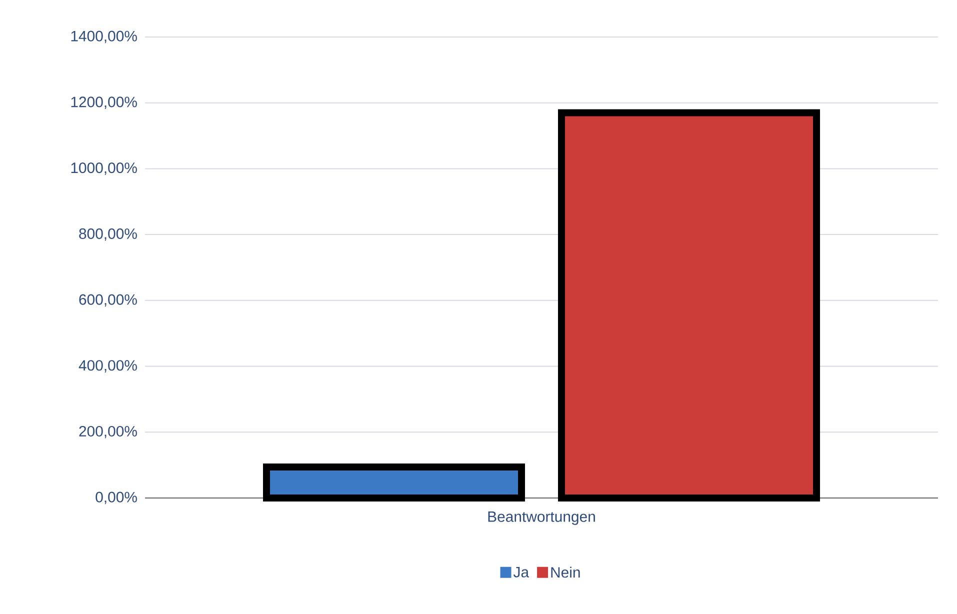  What do you see at coordinates (108, 234) in the screenshot?
I see `y-tick-label: 800,00%` at bounding box center [108, 234].